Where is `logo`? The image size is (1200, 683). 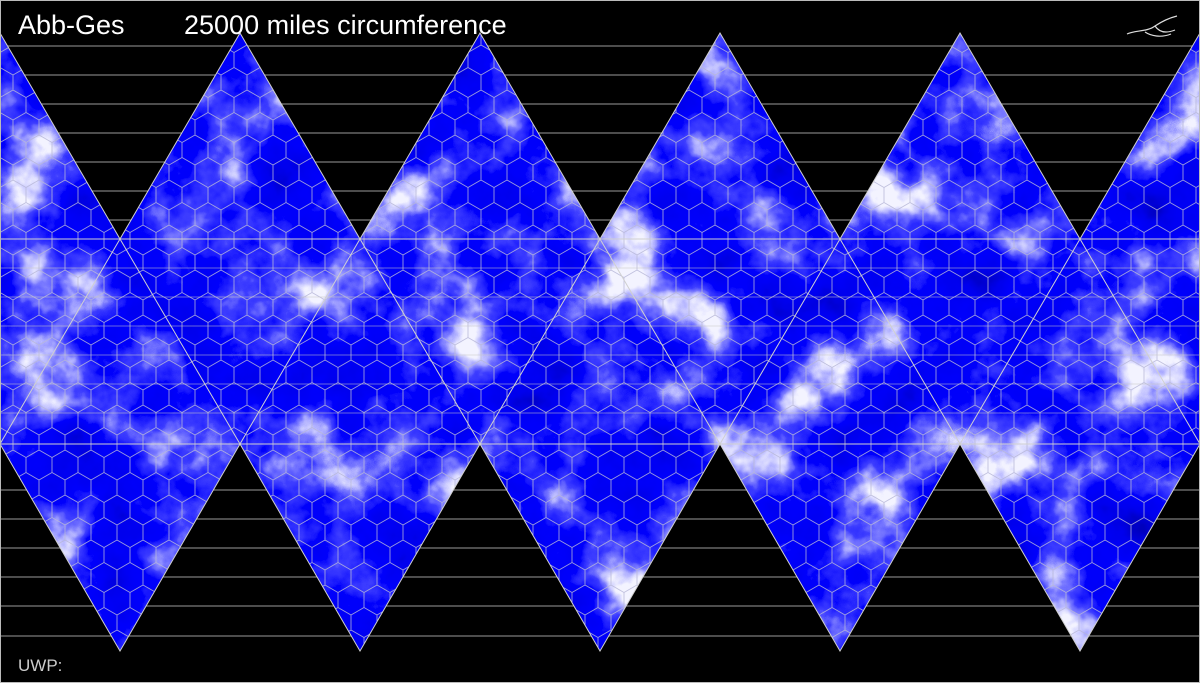
logo is located at coordinates (1152, 26).